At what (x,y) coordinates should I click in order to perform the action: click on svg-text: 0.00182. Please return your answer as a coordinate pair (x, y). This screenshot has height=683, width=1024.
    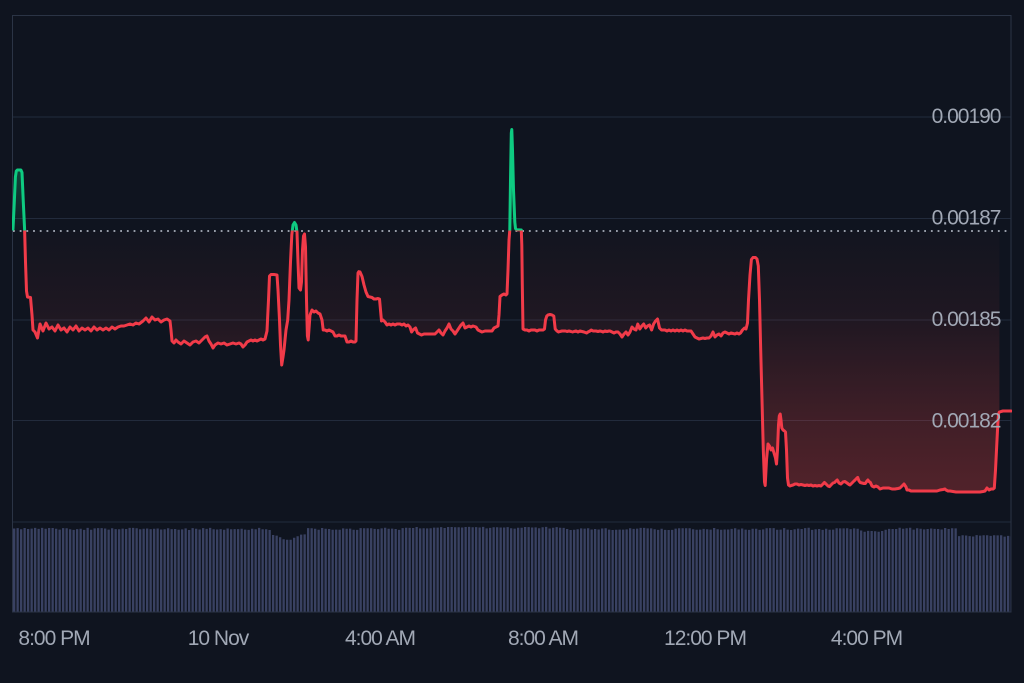
    Looking at the image, I should click on (966, 421).